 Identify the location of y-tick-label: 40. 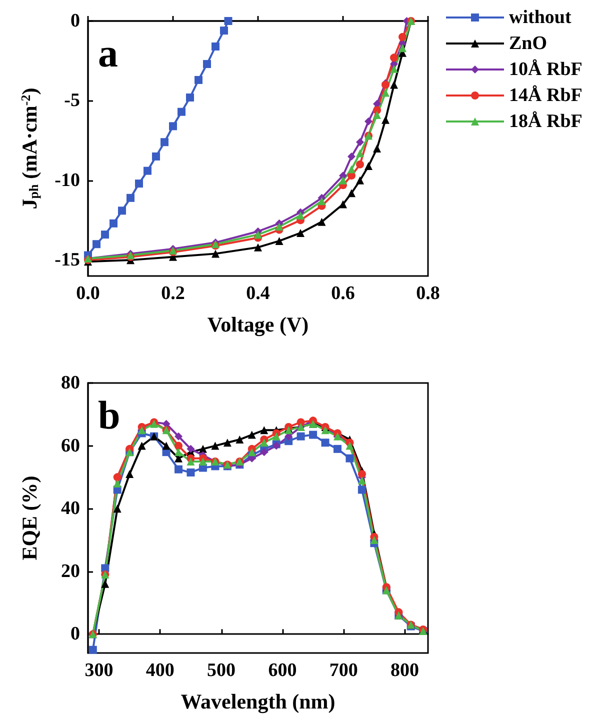
(70, 509).